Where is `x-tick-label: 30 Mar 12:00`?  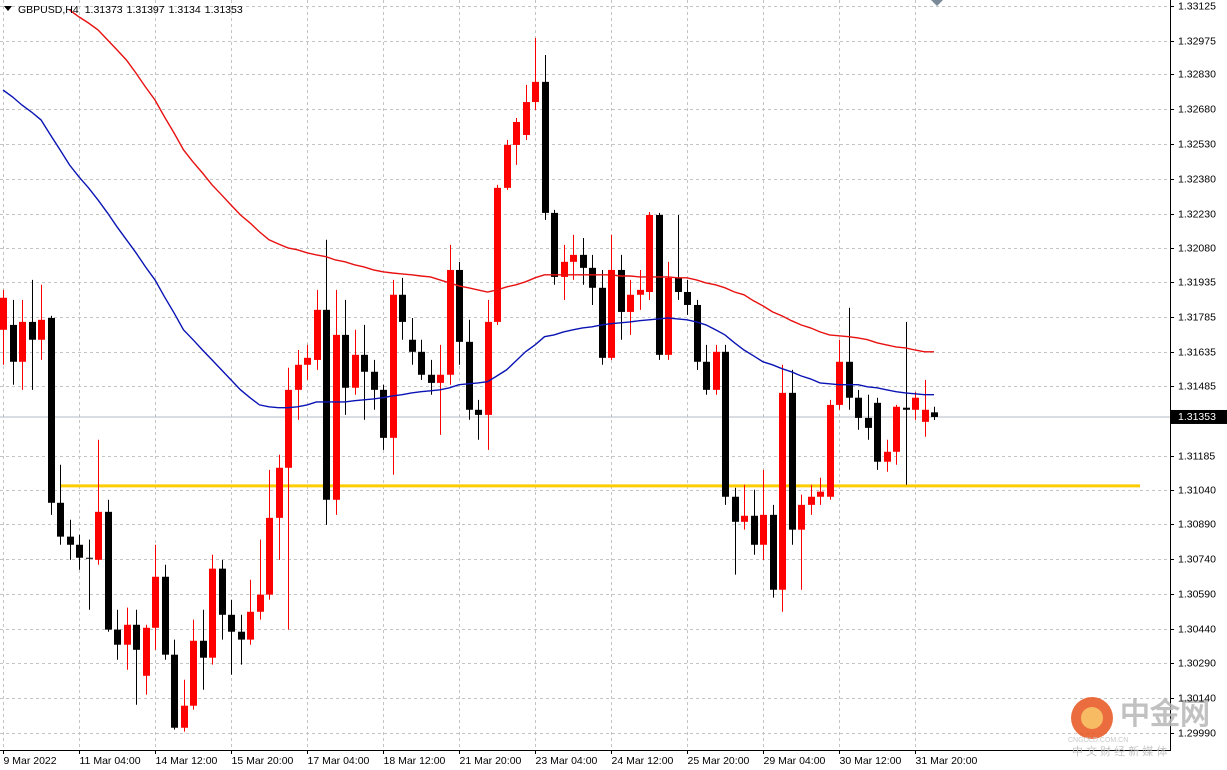 x-tick-label: 30 Mar 12:00 is located at coordinates (871, 761).